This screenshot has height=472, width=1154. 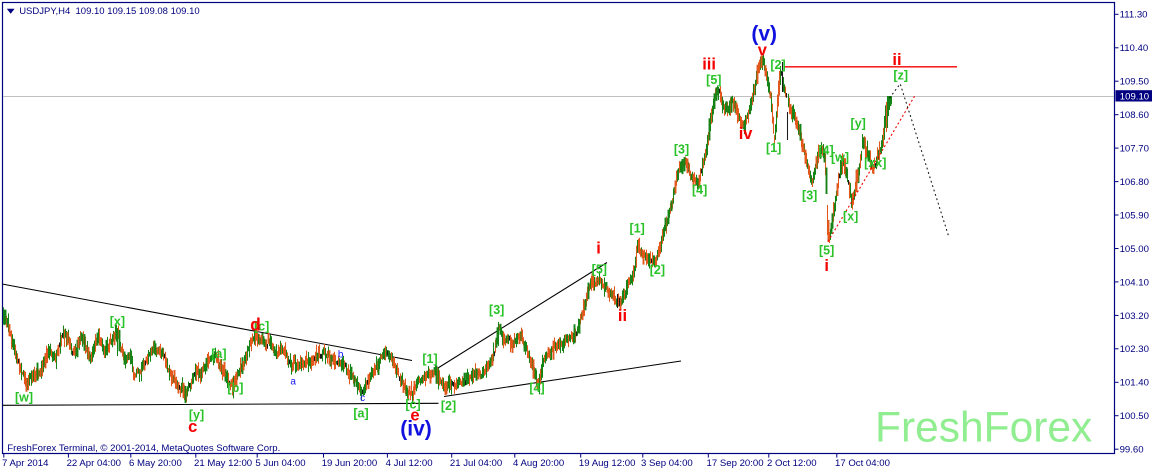 What do you see at coordinates (1132, 450) in the screenshot?
I see `svg-text: 99.60` at bounding box center [1132, 450].